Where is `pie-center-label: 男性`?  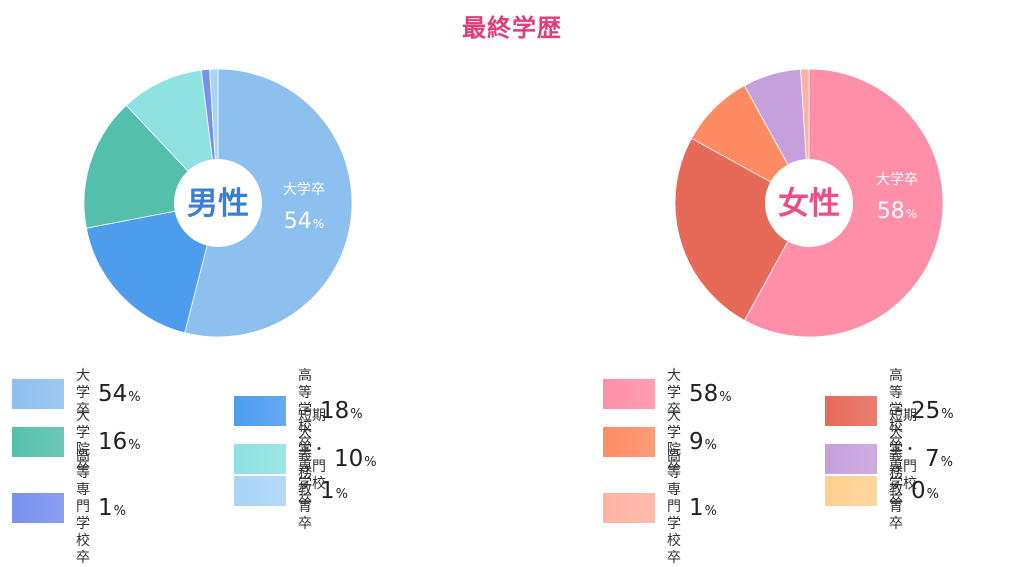 pie-center-label: 男性 is located at coordinates (218, 204).